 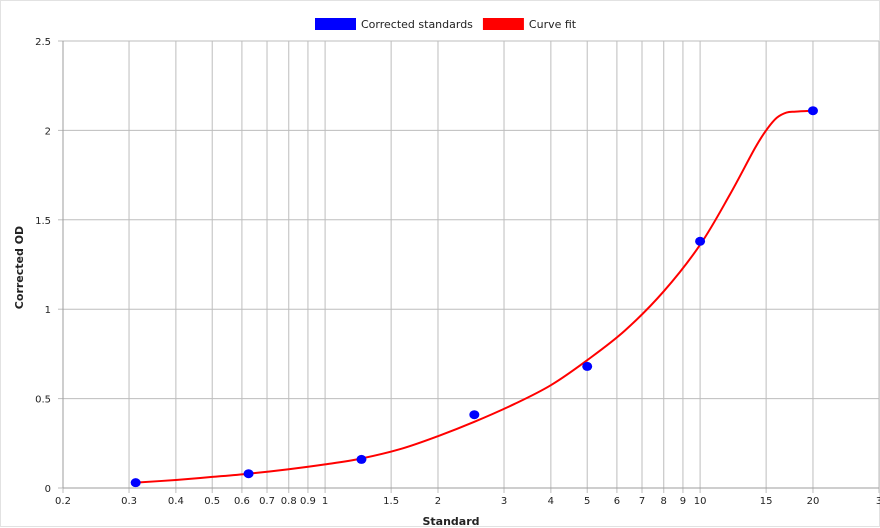 I want to click on y-tick-label: 0, so click(x=48, y=489).